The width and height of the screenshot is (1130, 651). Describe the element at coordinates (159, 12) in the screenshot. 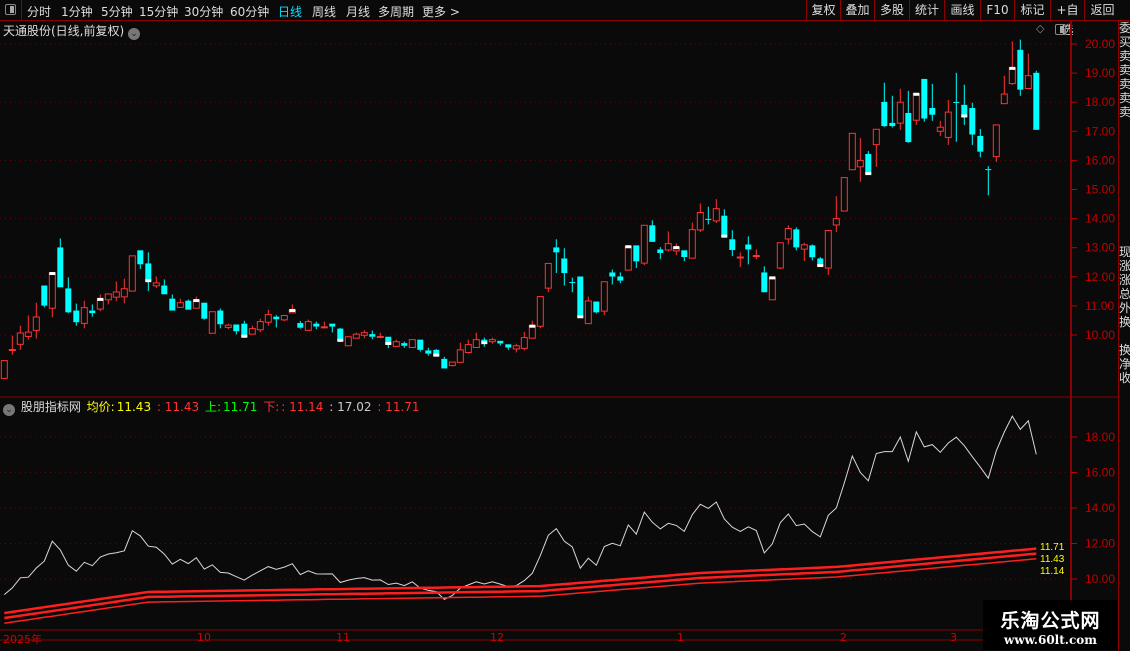

I see `tab-period-3: 15分钟` at that location.